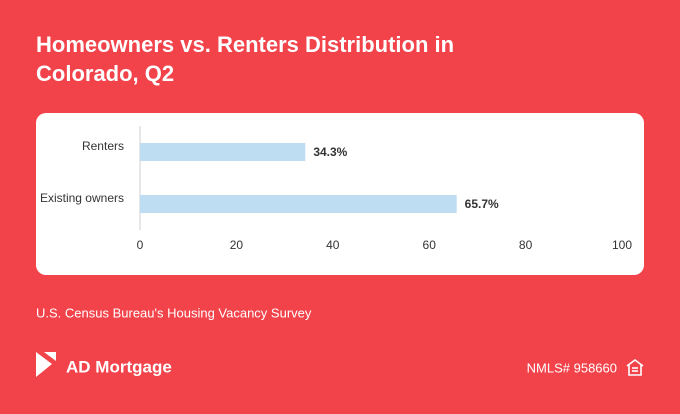 The height and width of the screenshot is (414, 680). What do you see at coordinates (140, 245) in the screenshot?
I see `x-tick-label: 0` at bounding box center [140, 245].